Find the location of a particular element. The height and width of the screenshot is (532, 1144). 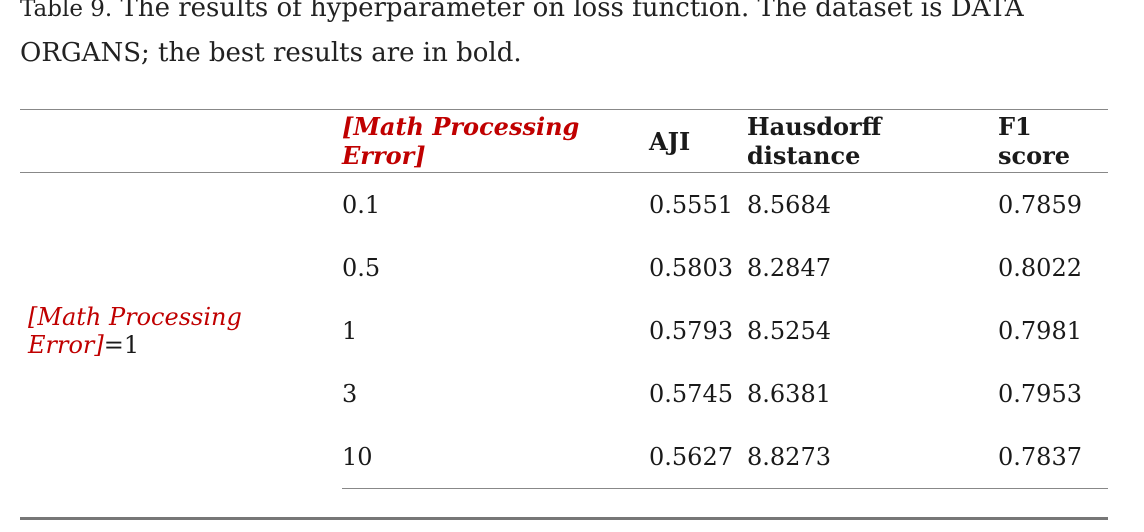

cell-aji: 0.5627 is located at coordinates (698, 457).